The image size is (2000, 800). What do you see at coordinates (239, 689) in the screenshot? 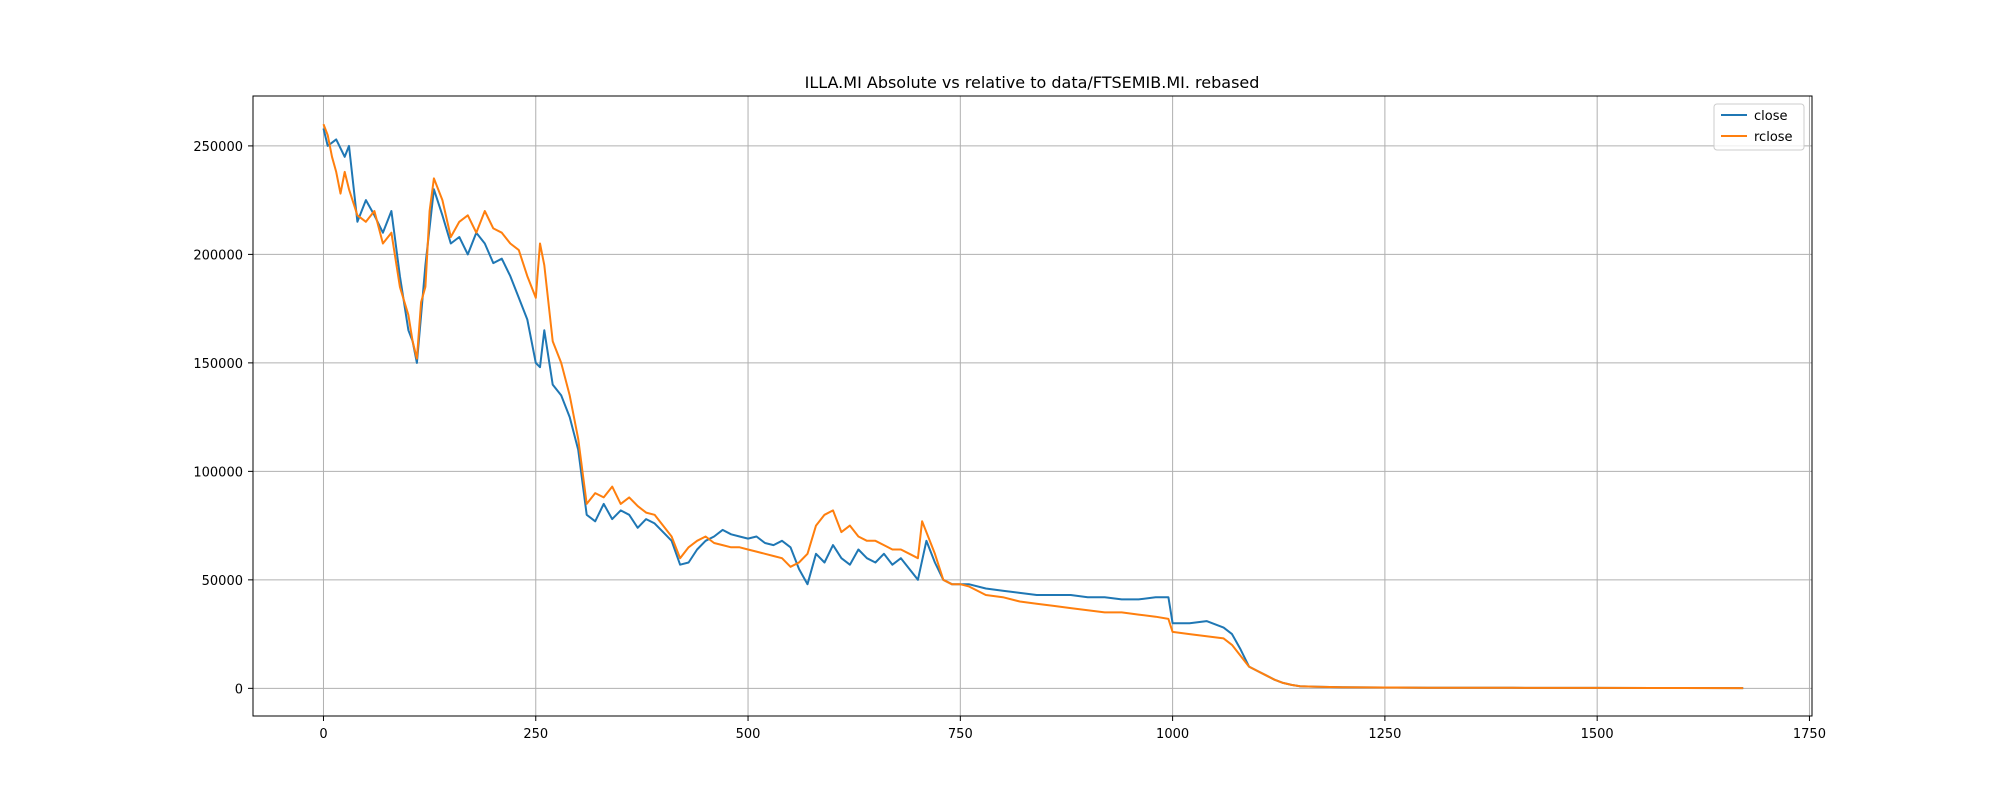
I see `y-tick-label: 0` at bounding box center [239, 689].